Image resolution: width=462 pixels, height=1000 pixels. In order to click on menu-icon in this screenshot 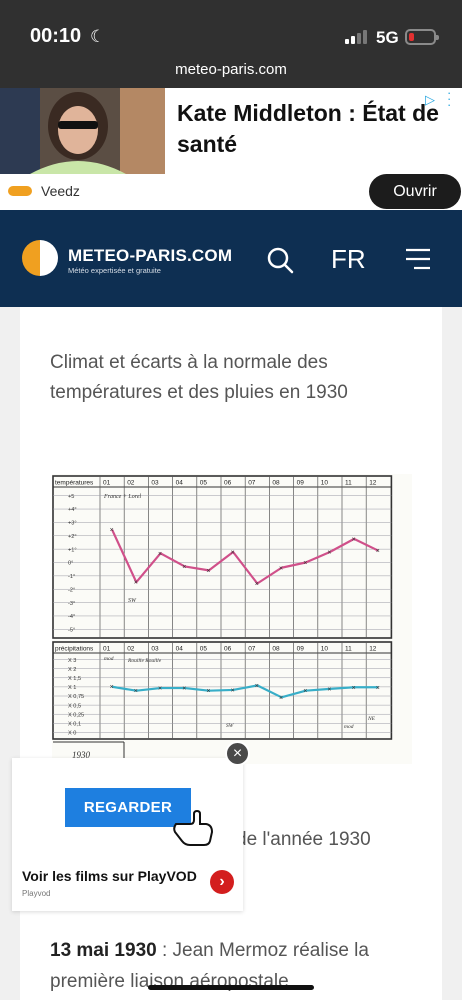, I will do `click(418, 259)`.